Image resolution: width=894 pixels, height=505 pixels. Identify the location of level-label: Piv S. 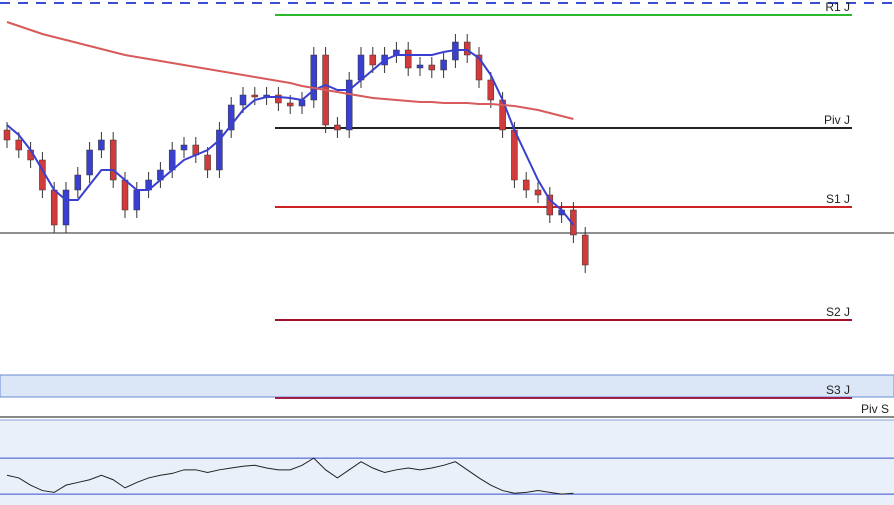
(875, 409).